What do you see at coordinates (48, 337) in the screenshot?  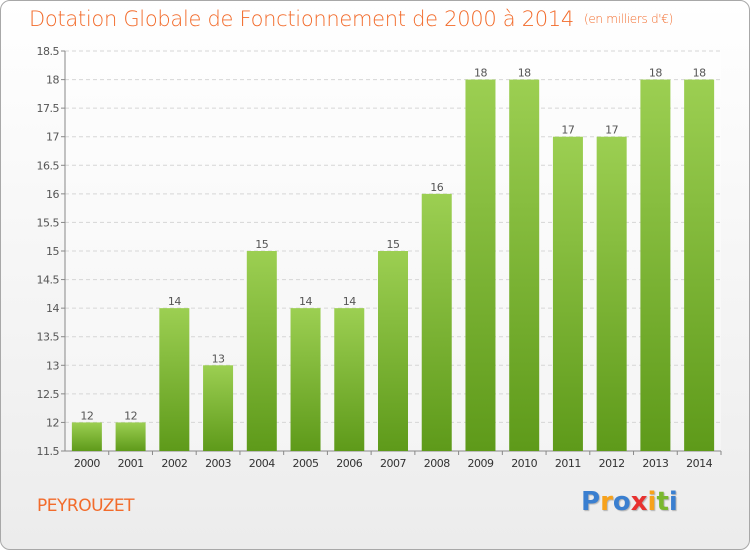 I see `y-tick-label: 13.5` at bounding box center [48, 337].